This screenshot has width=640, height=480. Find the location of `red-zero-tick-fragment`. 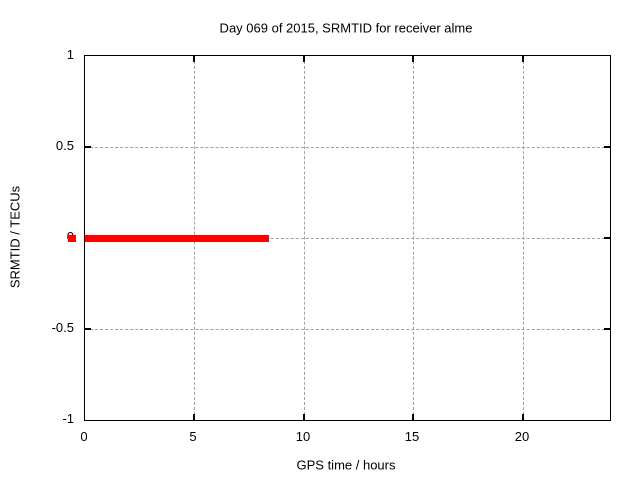

red-zero-tick-fragment is located at coordinates (72, 238).